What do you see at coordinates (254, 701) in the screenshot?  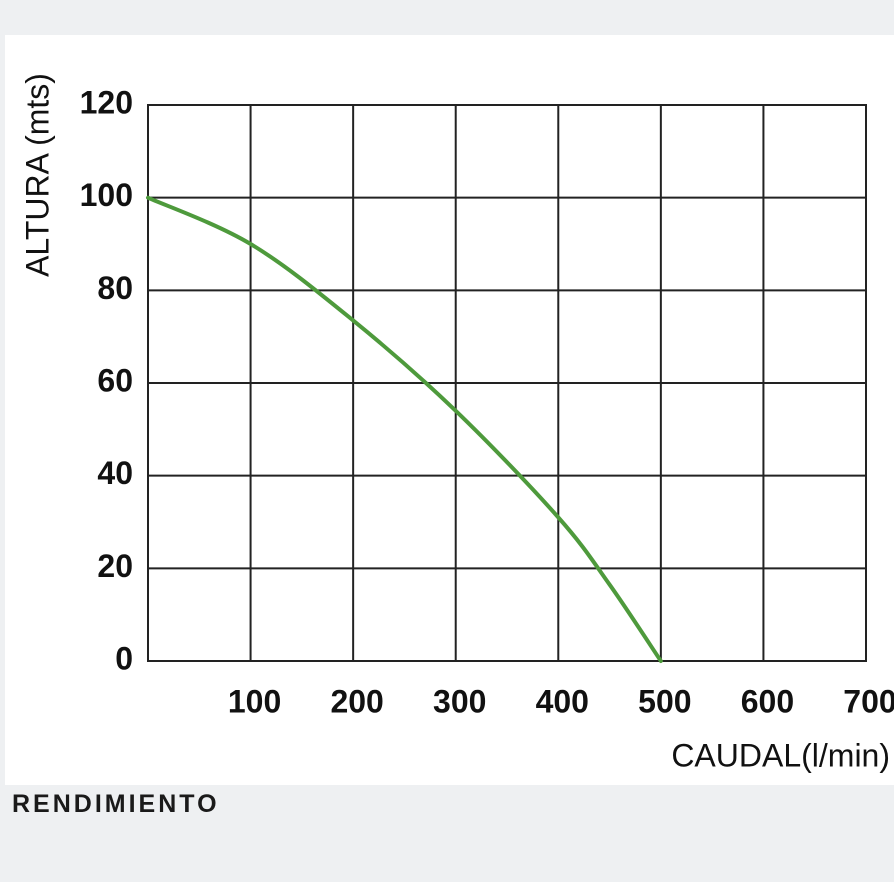 I see `x-tick-label: 100` at bounding box center [254, 701].